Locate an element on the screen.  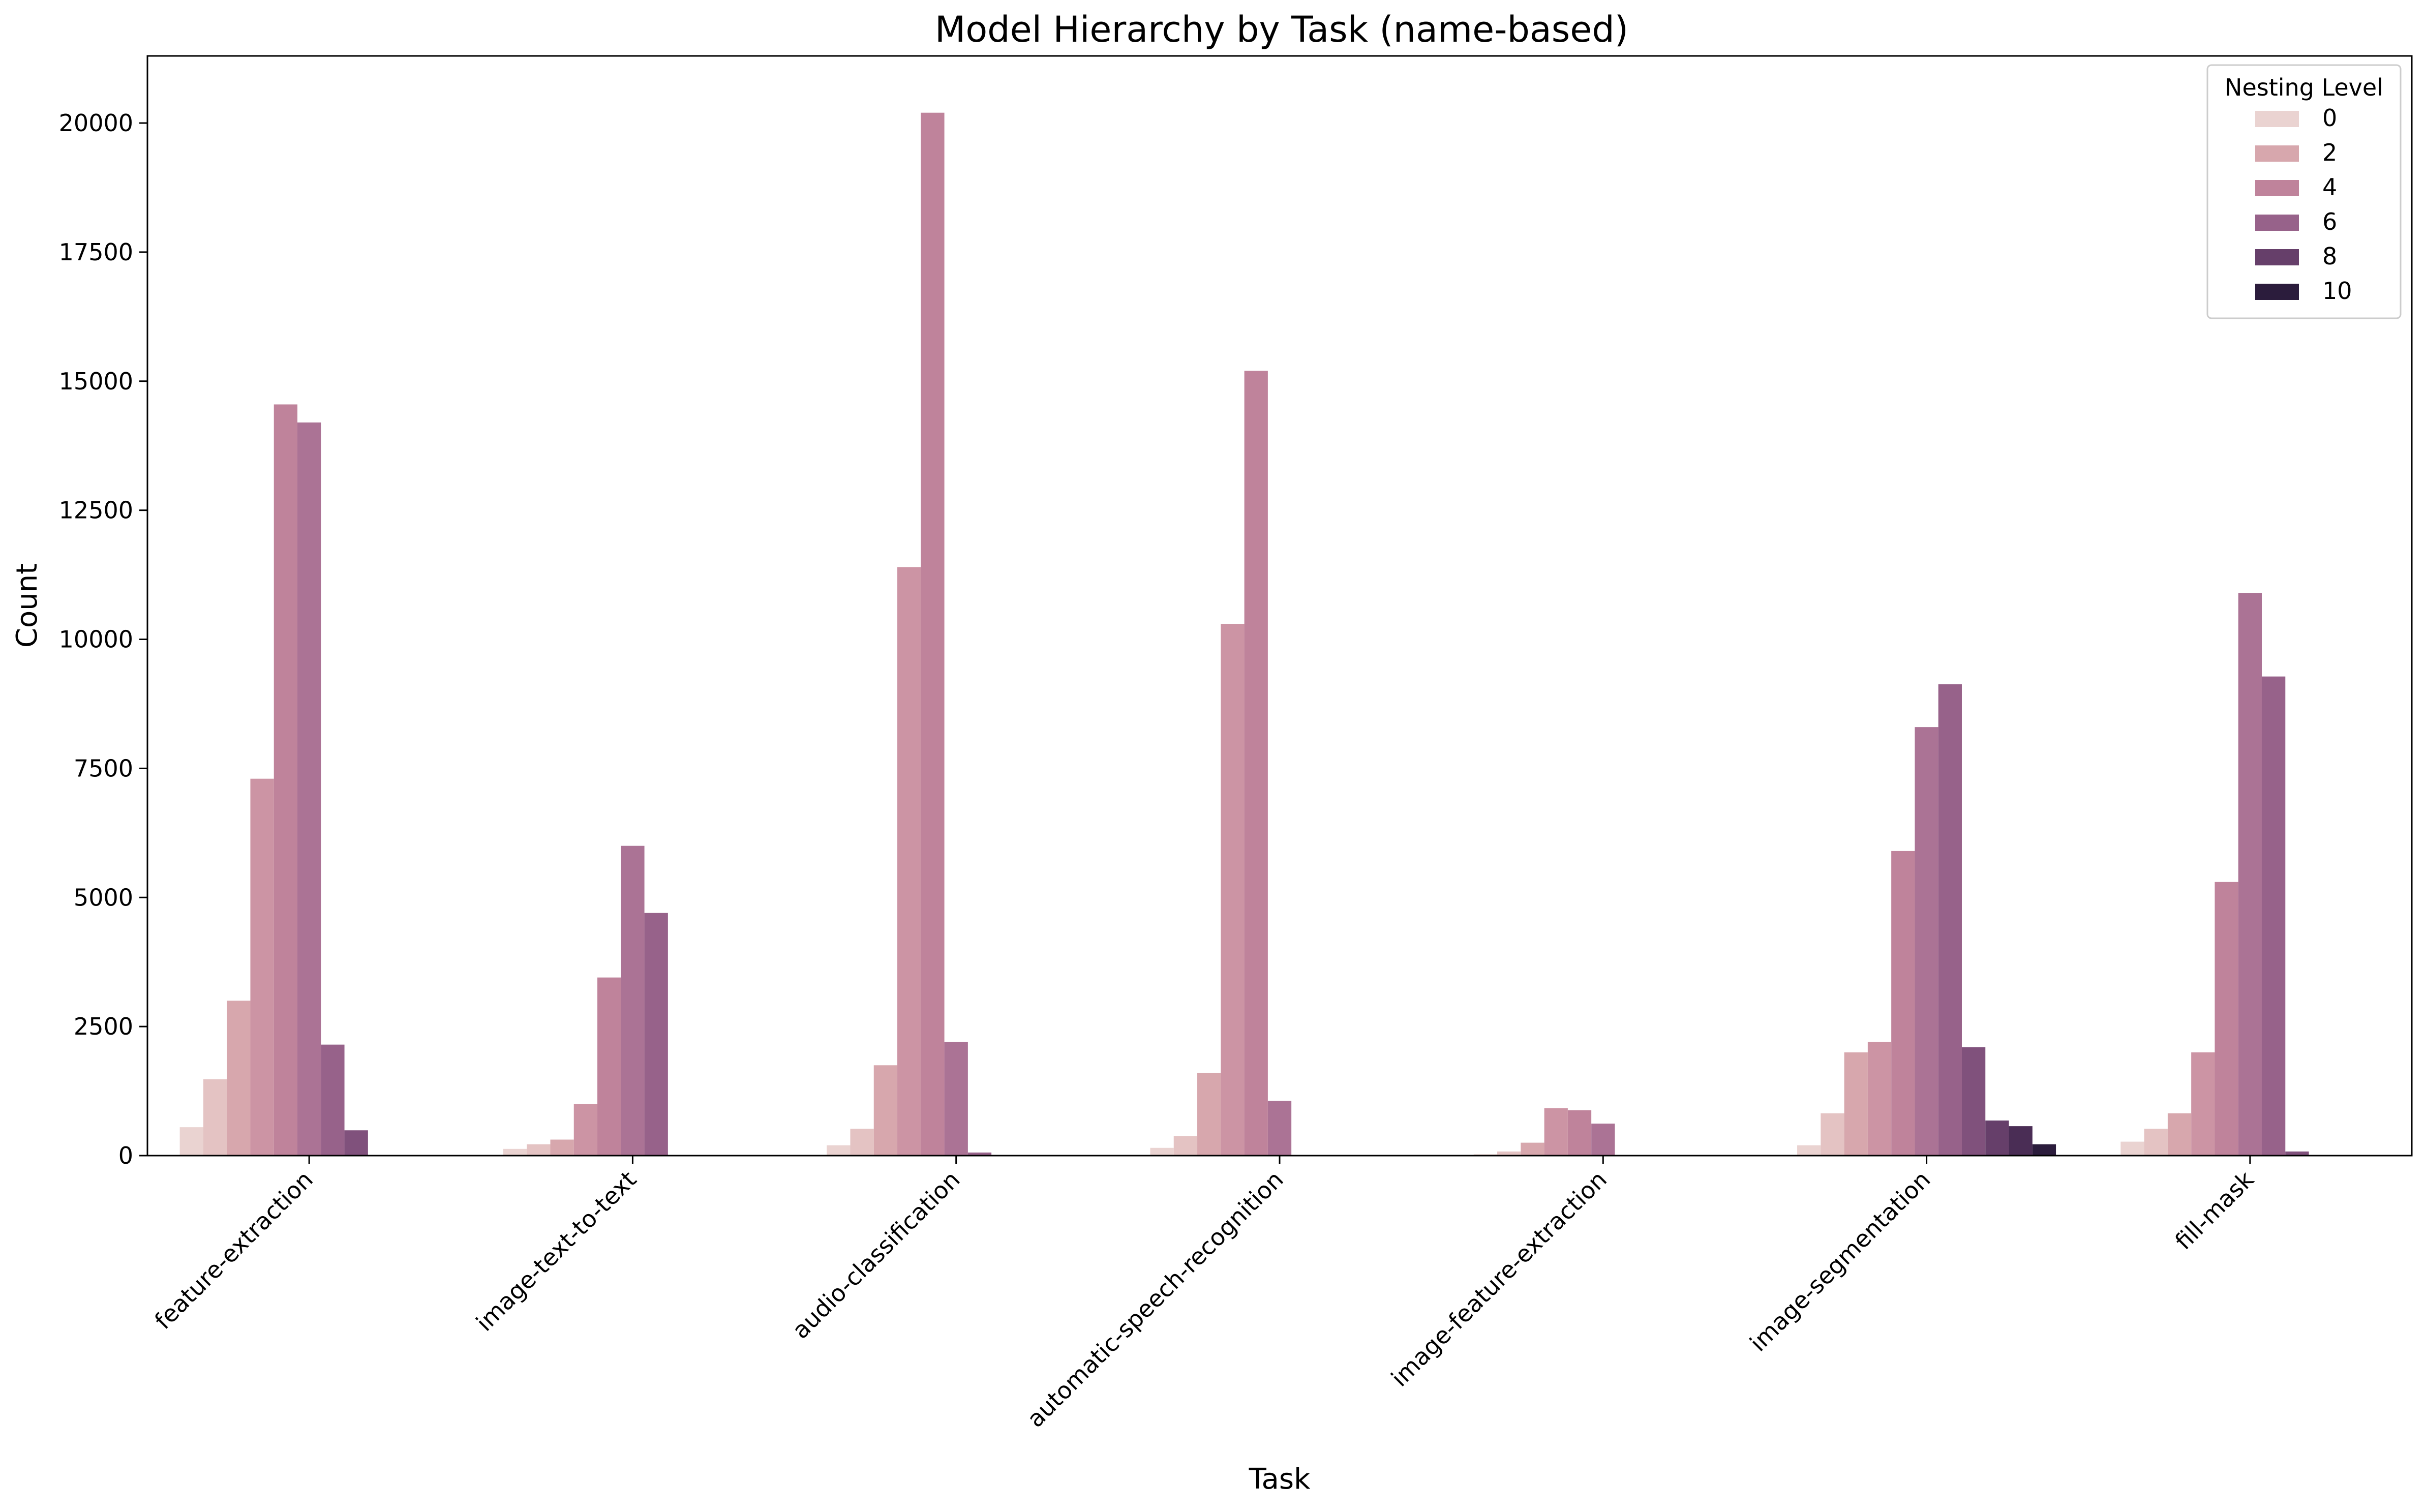
legend-frame is located at coordinates (2304, 191).